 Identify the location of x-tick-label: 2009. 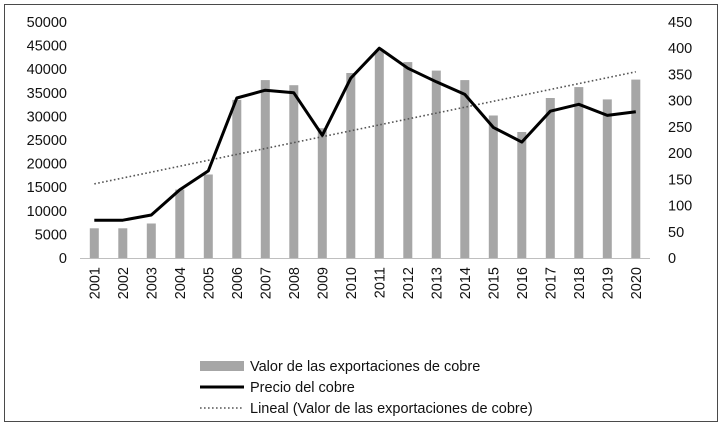
(323, 283).